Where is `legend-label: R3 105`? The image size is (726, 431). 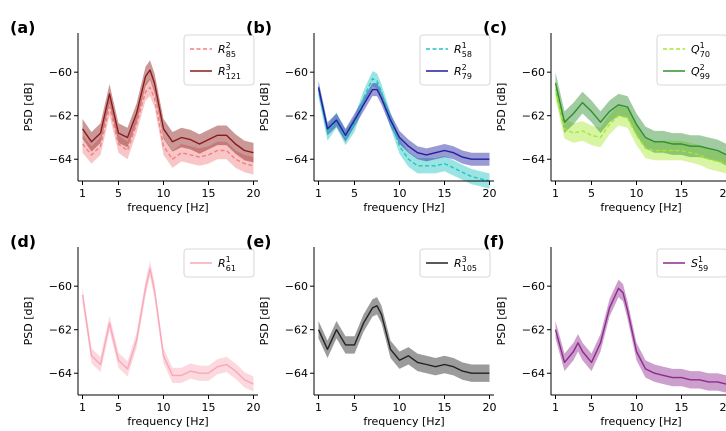 legend-label: R3 105 is located at coordinates (465, 264).